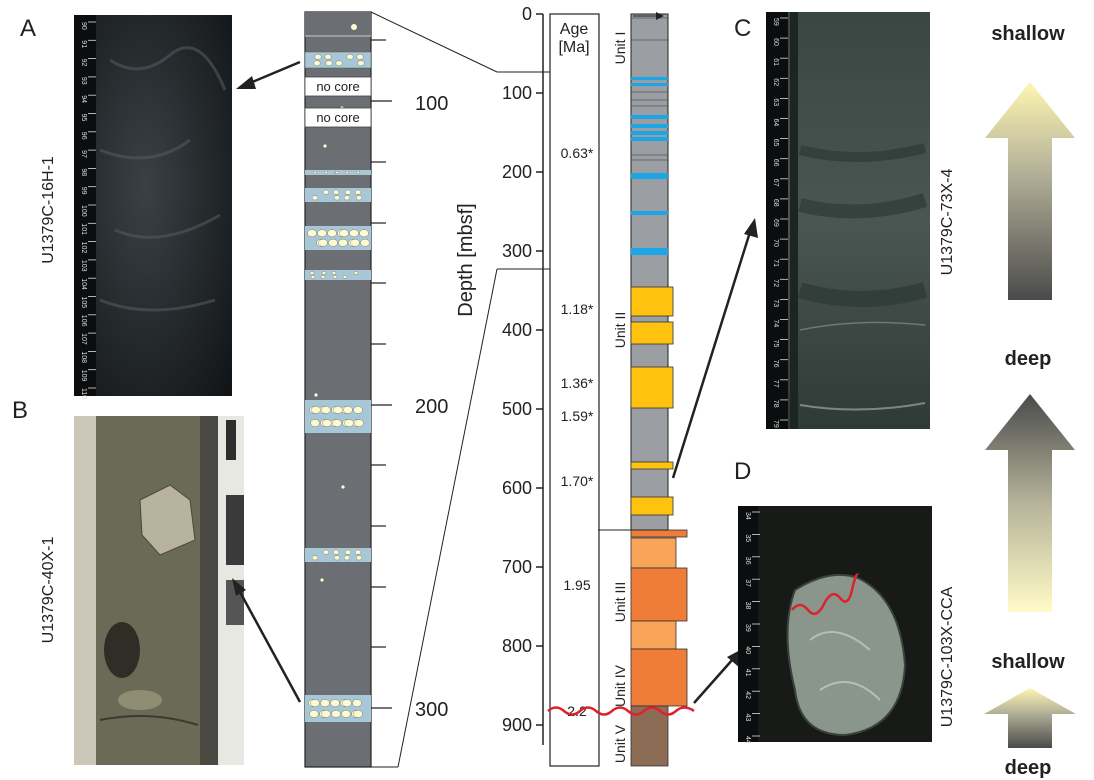  What do you see at coordinates (751, 228) in the screenshot?
I see `arrow-c-head` at bounding box center [751, 228].